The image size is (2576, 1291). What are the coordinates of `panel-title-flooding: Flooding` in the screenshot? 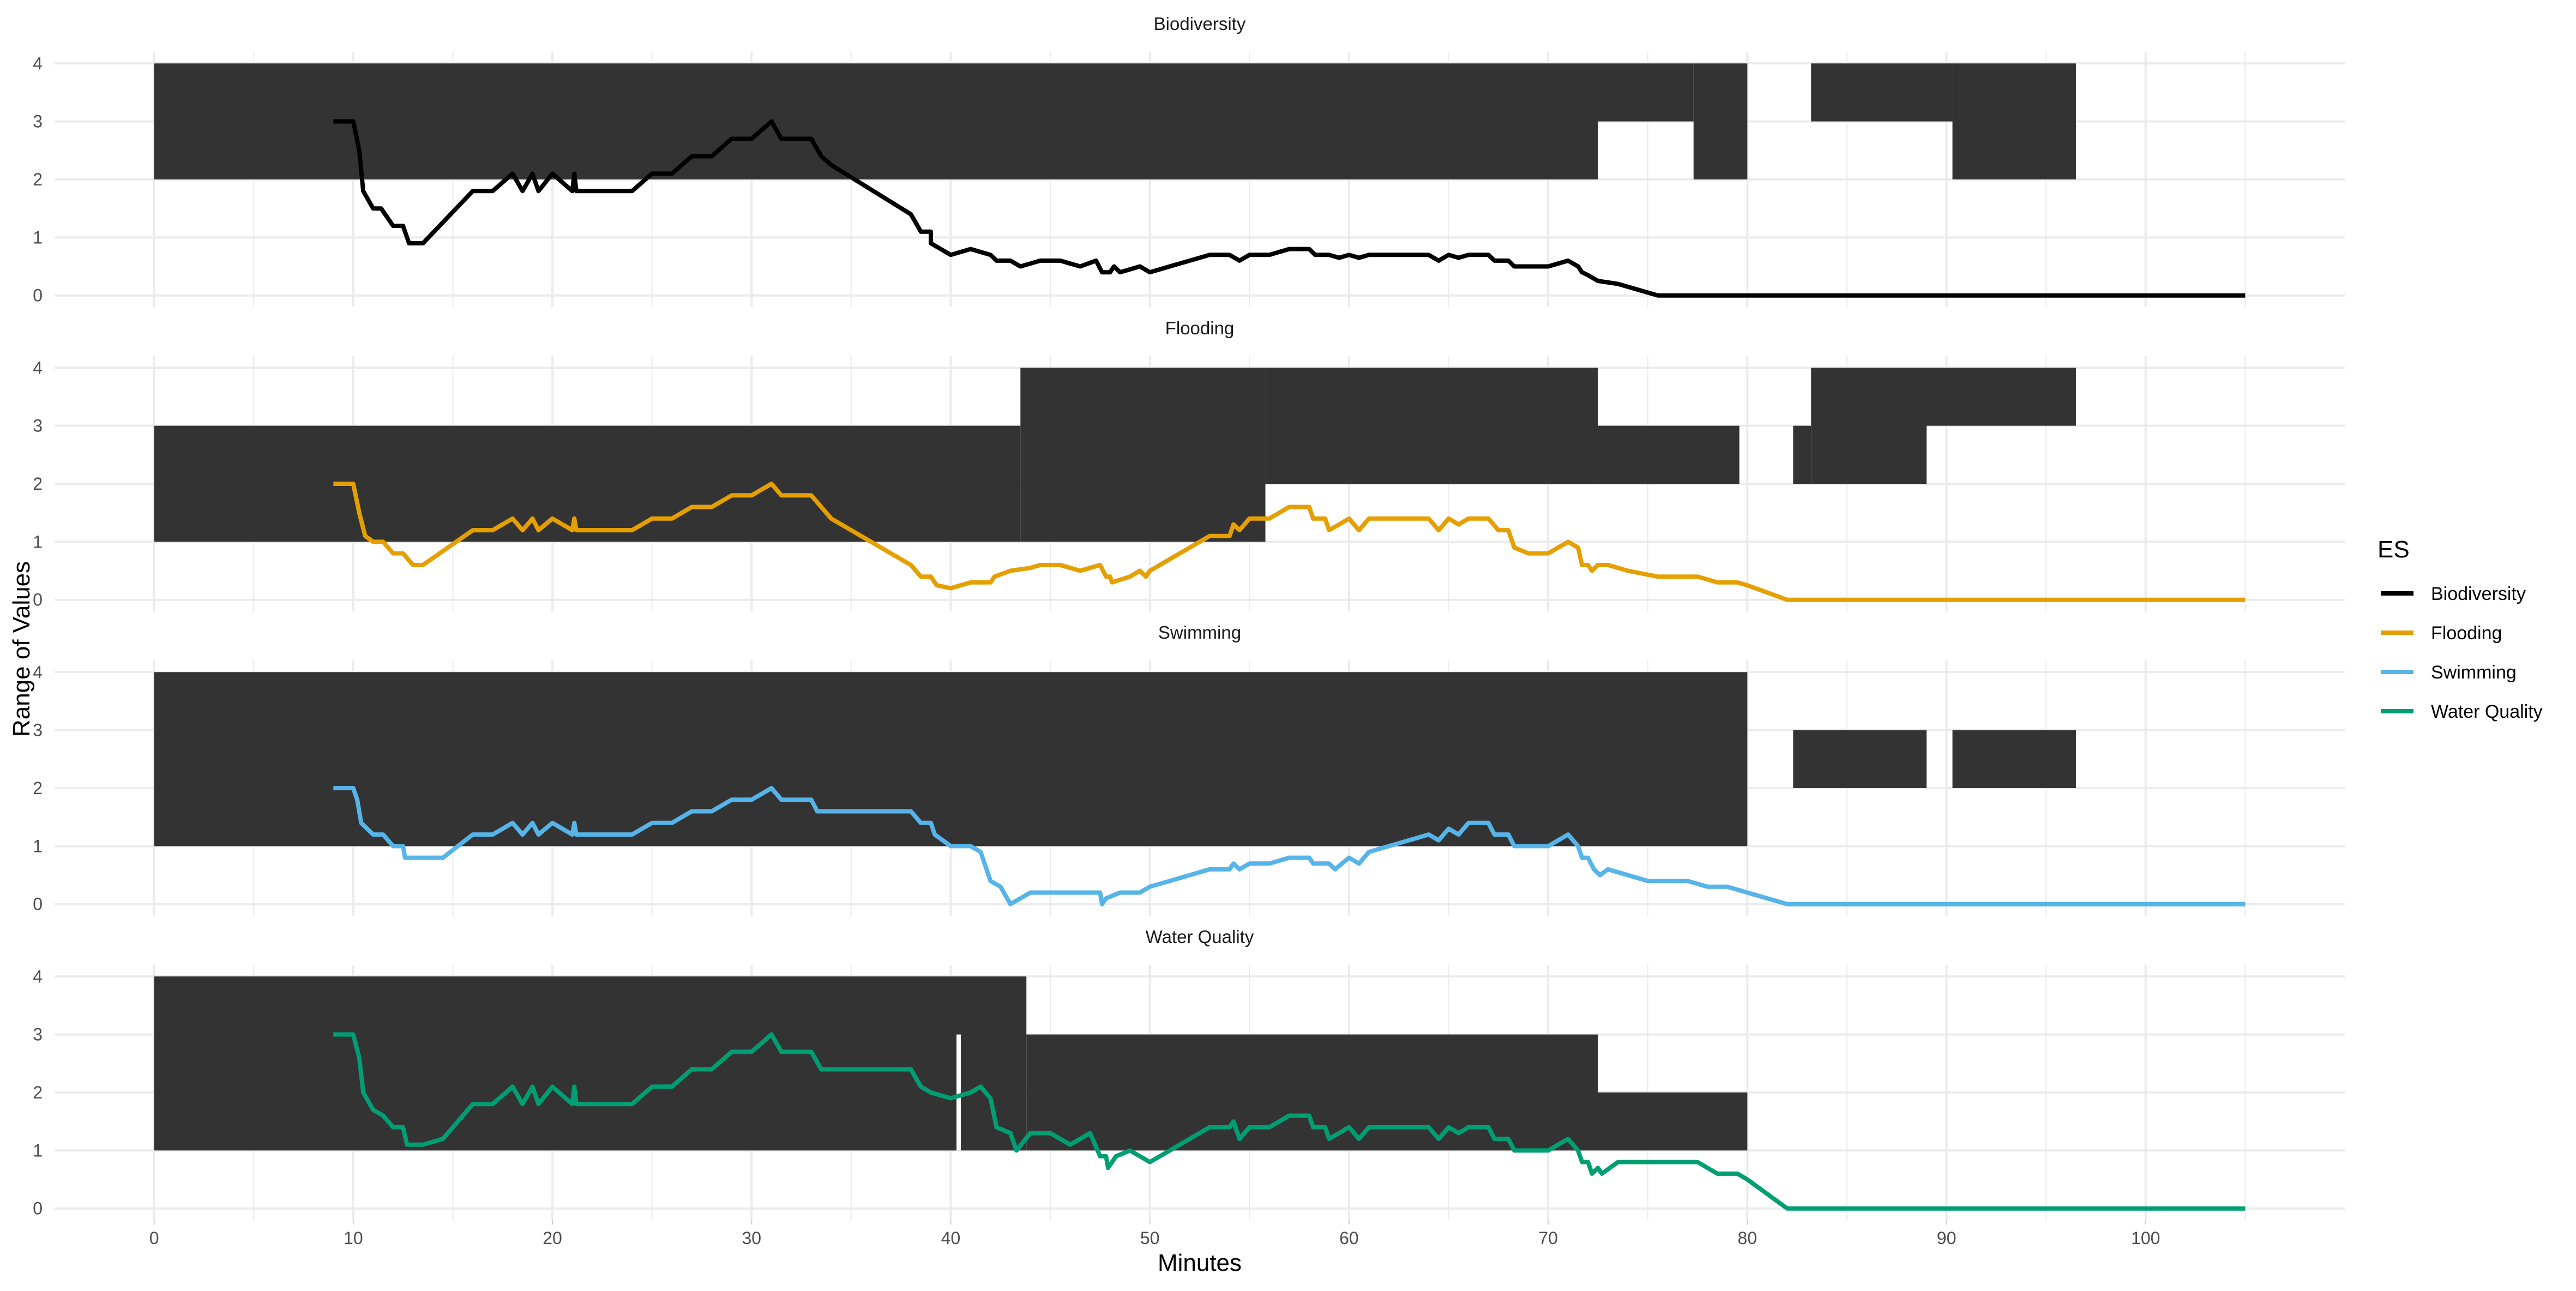 It's located at (1200, 328).